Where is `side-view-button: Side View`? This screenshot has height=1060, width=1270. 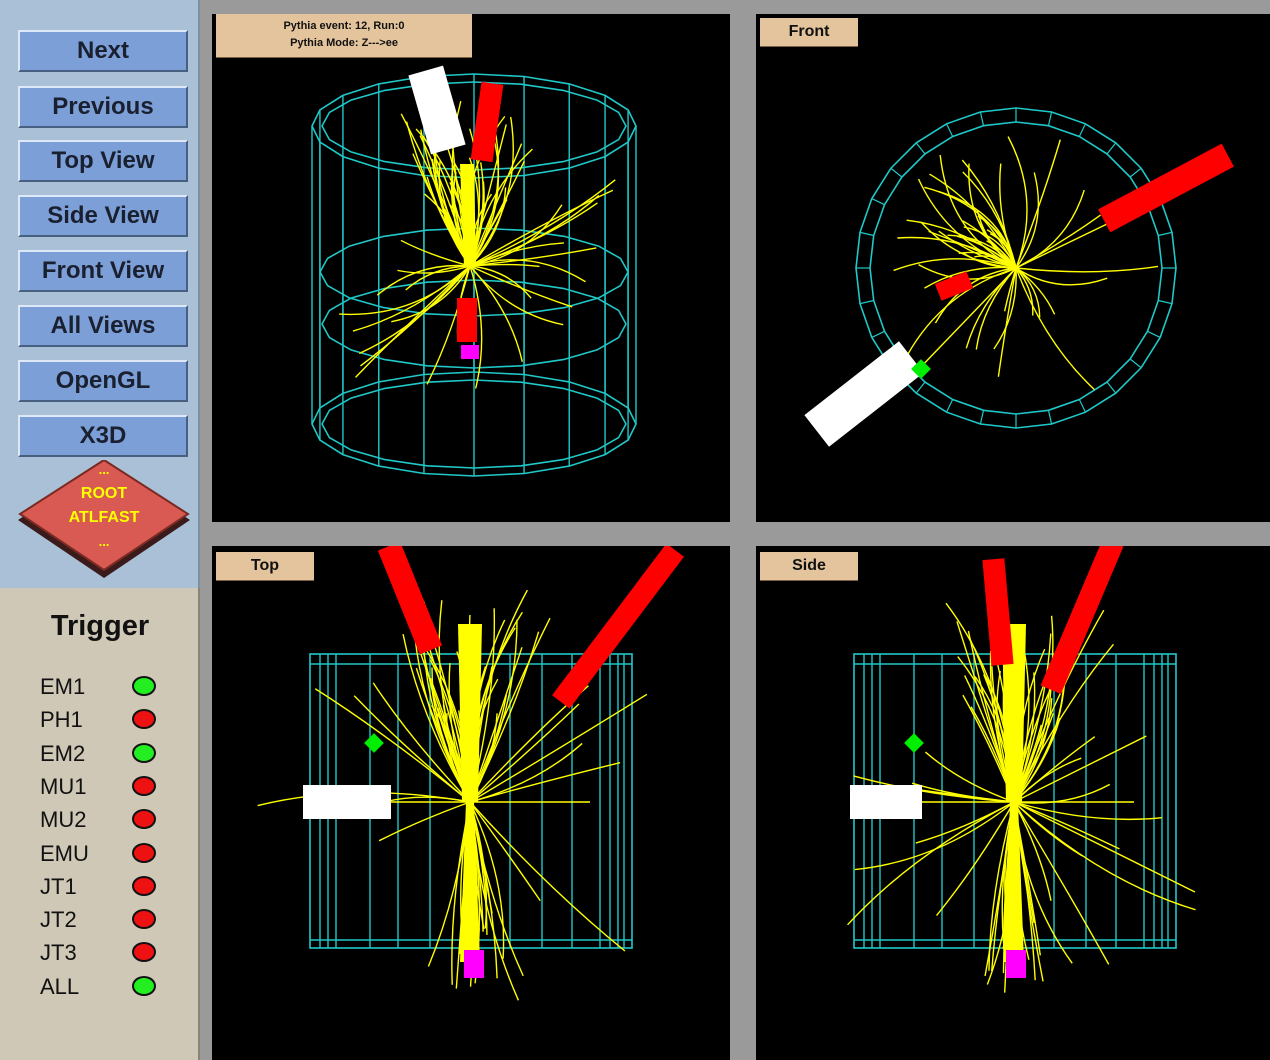 side-view-button: Side View is located at coordinates (103, 216).